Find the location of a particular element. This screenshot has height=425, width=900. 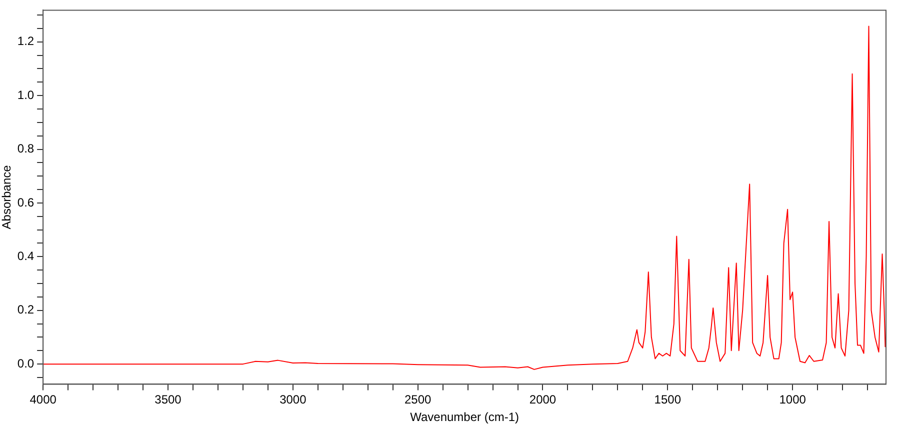

x-tick-label: 3500 is located at coordinates (168, 399).